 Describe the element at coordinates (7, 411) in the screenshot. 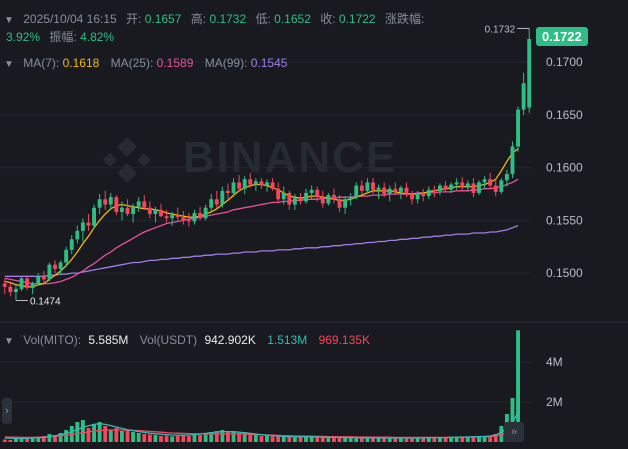

I see `scroll-left-button: ›` at that location.